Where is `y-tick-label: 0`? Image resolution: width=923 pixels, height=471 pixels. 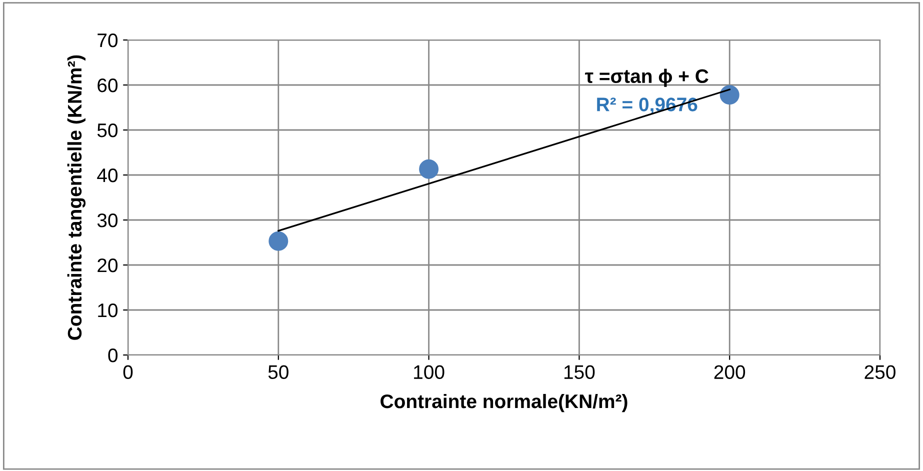 y-tick-label: 0 is located at coordinates (113, 355).